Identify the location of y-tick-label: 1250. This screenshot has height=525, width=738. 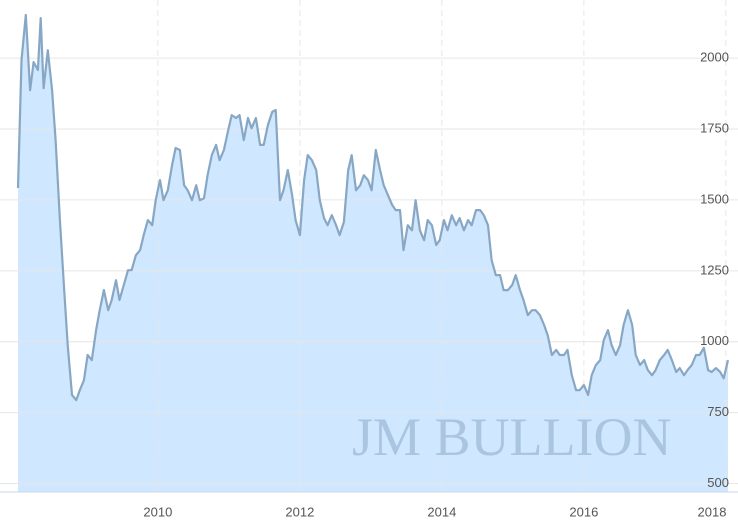
(714, 269).